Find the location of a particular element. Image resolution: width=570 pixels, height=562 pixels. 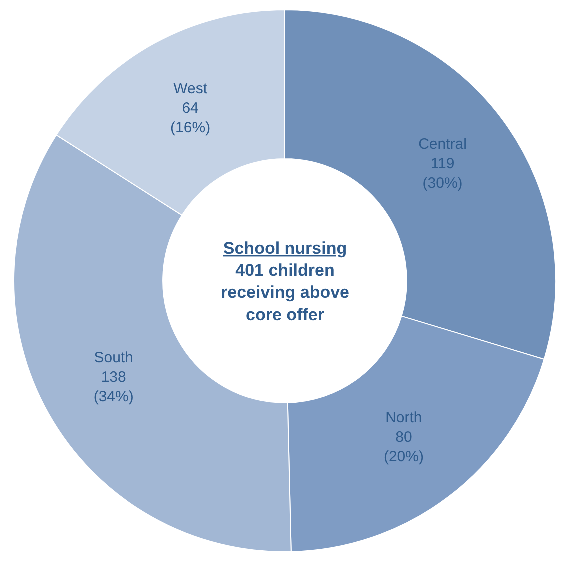

data-label: 80 (20%) is located at coordinates (404, 447).